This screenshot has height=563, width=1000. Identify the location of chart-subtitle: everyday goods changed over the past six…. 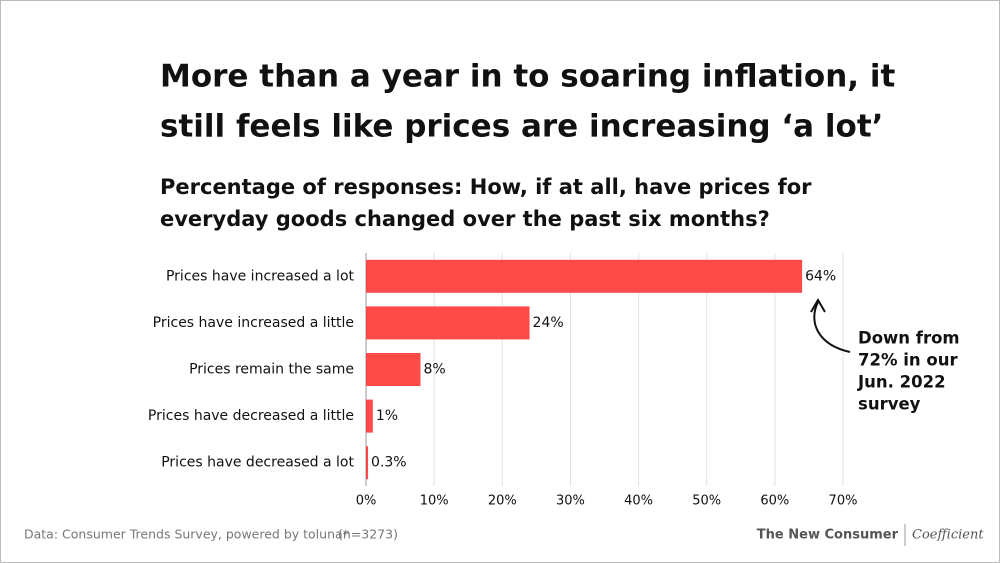
(465, 219).